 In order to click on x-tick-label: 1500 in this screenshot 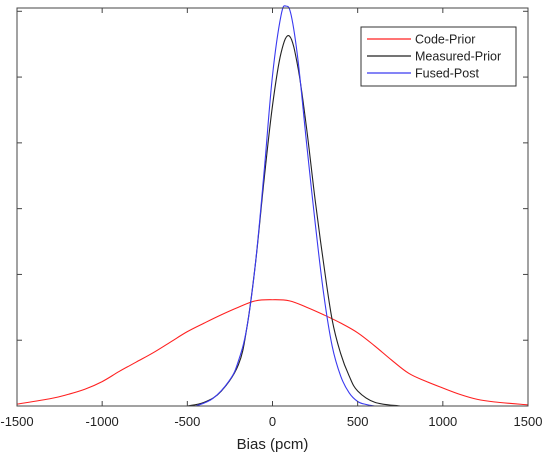, I will do `click(528, 421)`.